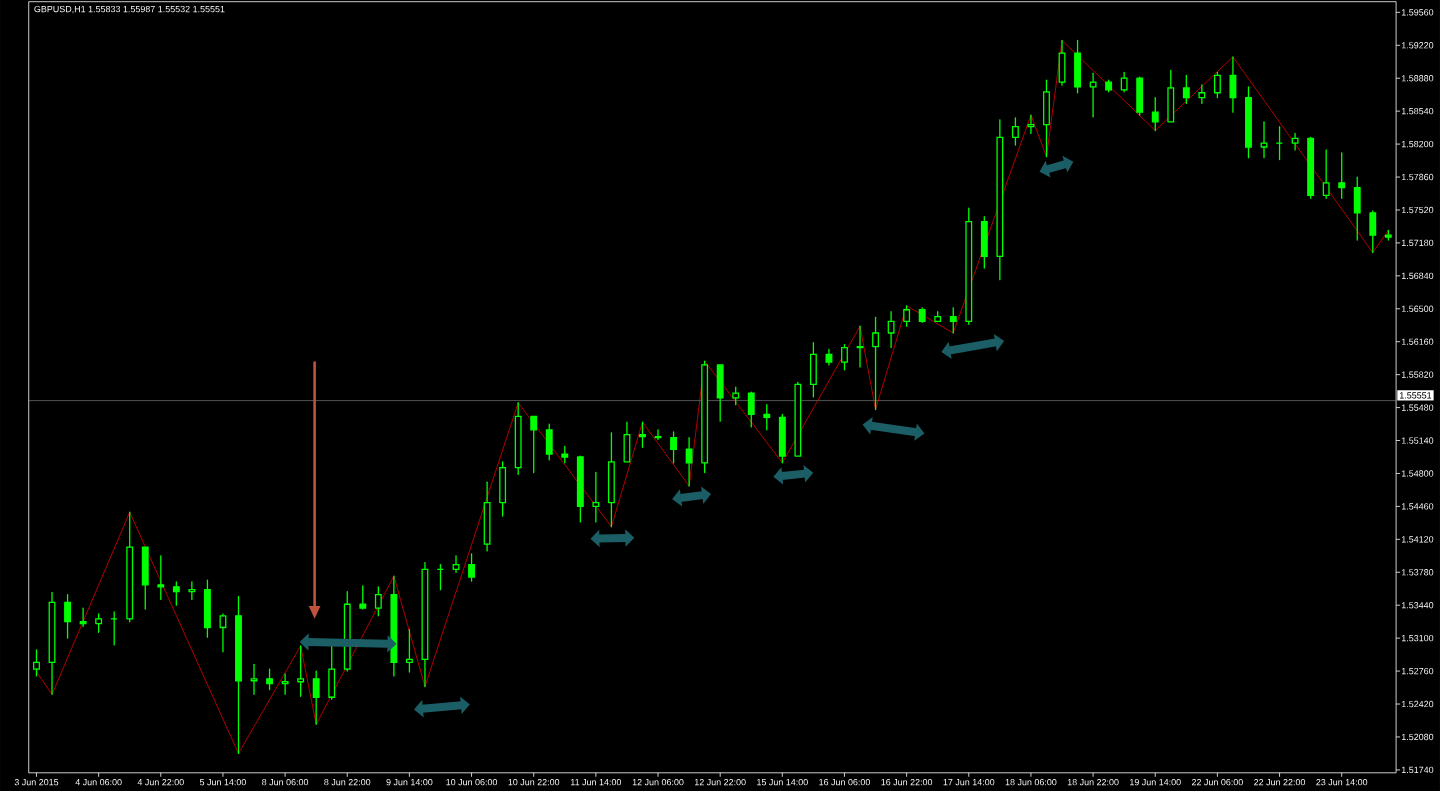  I want to click on x-tick-label: 22 Jun 06:00, so click(1217, 782).